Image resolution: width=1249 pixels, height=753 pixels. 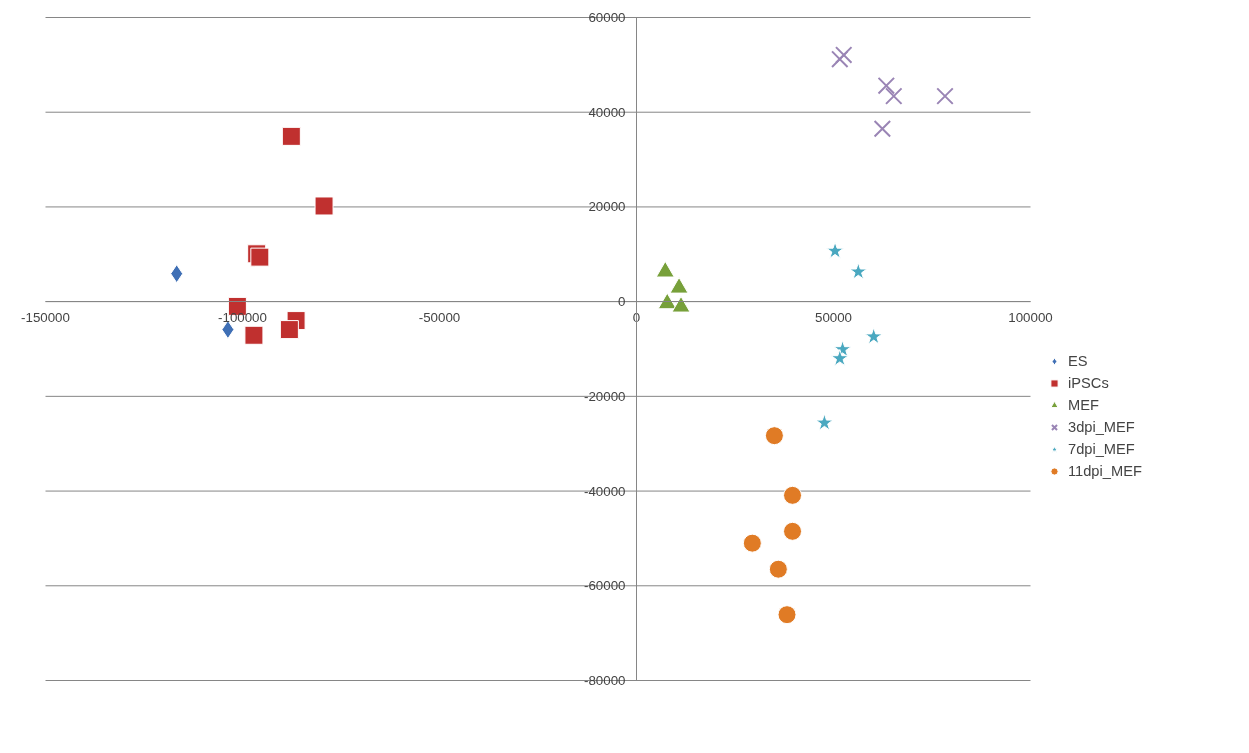 I want to click on legend-label: 11dpi_MEF, so click(x=1105, y=471).